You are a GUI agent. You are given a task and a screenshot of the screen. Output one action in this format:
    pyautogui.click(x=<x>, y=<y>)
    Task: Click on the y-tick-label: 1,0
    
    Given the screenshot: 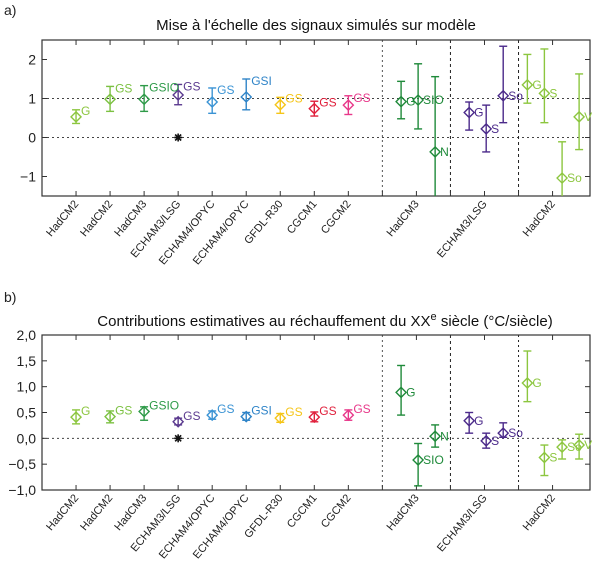 What is the action you would take?
    pyautogui.click(x=27, y=387)
    